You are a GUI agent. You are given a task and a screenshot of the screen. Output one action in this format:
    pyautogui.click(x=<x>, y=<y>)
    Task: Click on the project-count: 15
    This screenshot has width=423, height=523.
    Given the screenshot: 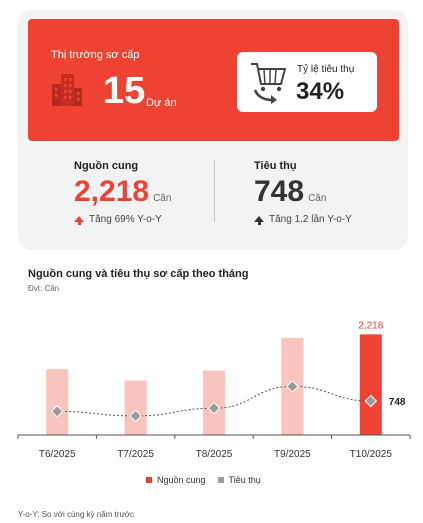 What is the action you would take?
    pyautogui.click(x=124, y=91)
    